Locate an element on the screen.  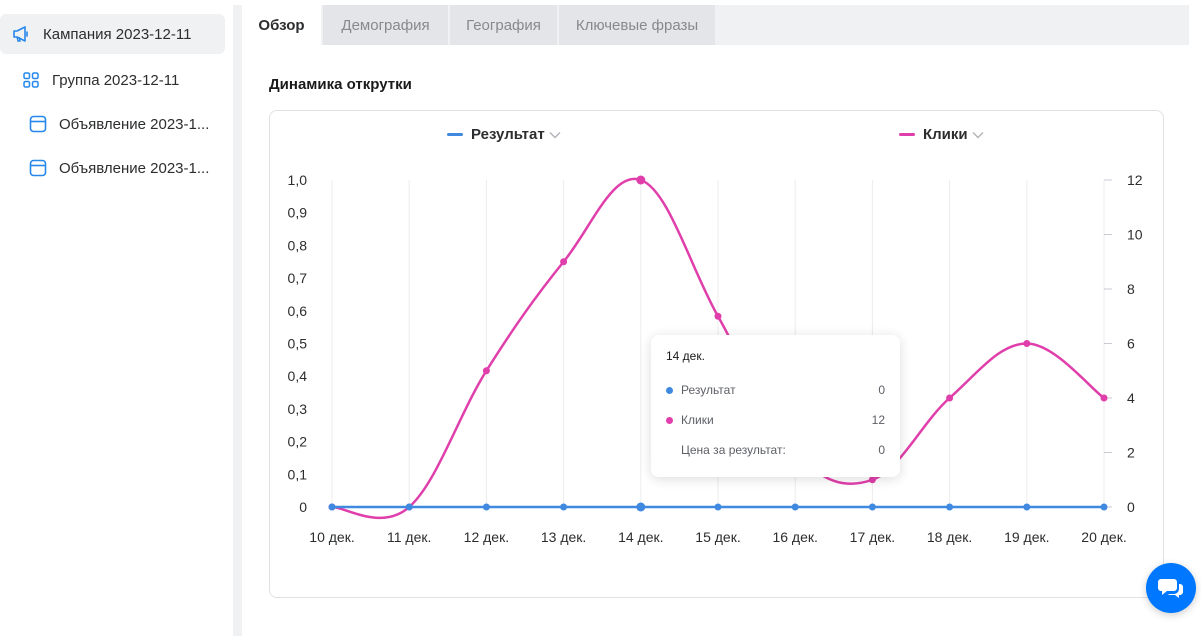
tooltip-row-price: Цена за результат: 0 is located at coordinates (775, 450).